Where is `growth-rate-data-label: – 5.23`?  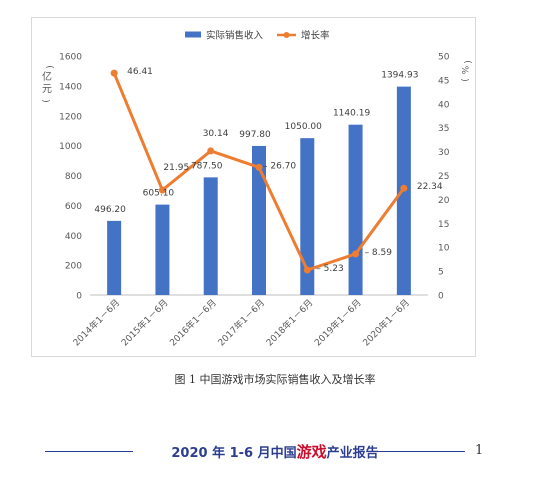
growth-rate-data-label: – 5.23 is located at coordinates (329, 269).